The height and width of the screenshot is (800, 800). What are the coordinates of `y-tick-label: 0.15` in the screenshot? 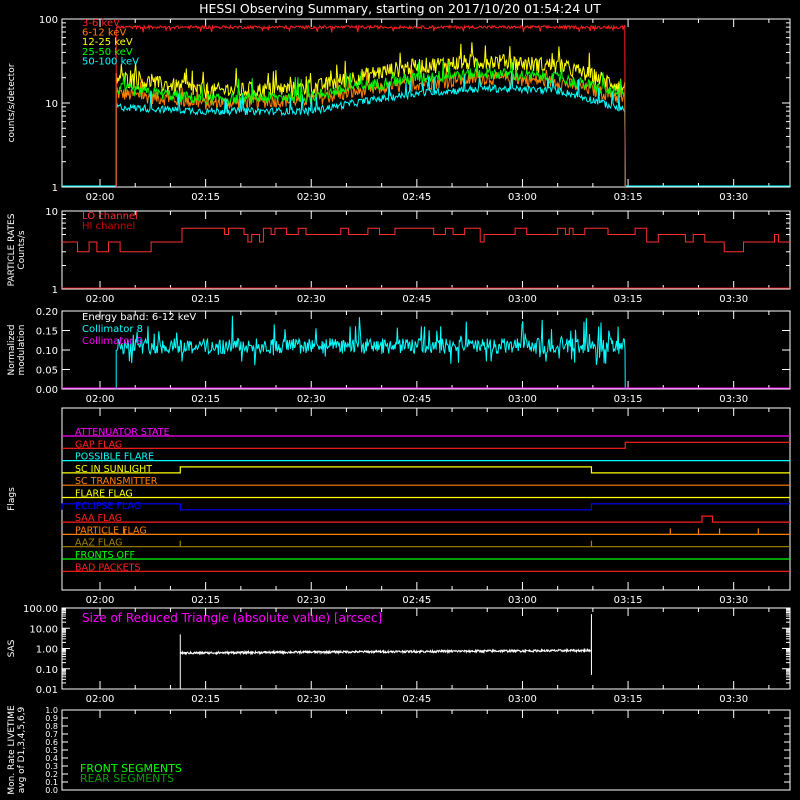 It's located at (47, 332).